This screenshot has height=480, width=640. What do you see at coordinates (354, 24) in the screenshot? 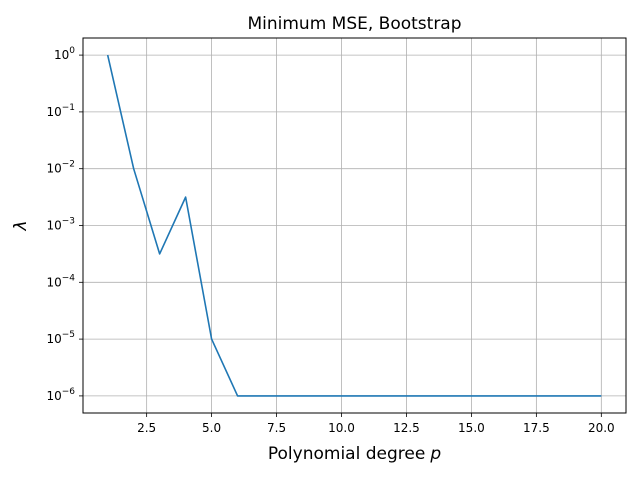
I see `chart-title: Minimum MSE, Bootstrap` at bounding box center [354, 24].